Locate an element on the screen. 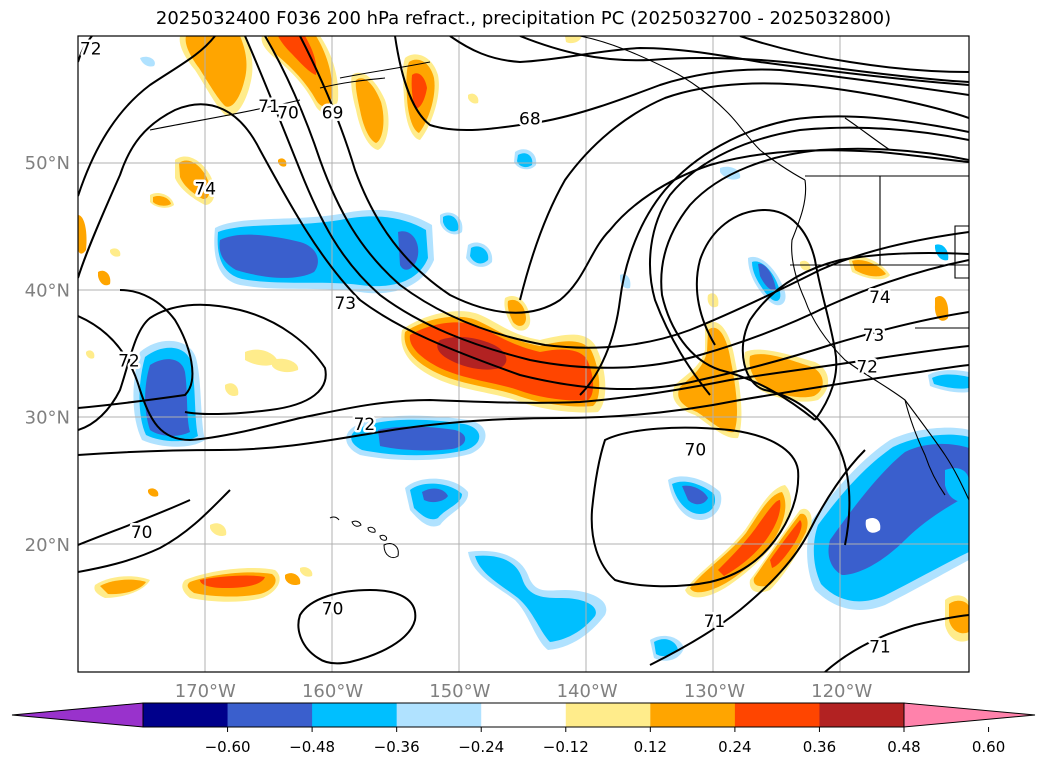 The width and height of the screenshot is (1047, 765). lat-label: 30°N is located at coordinates (47, 418).